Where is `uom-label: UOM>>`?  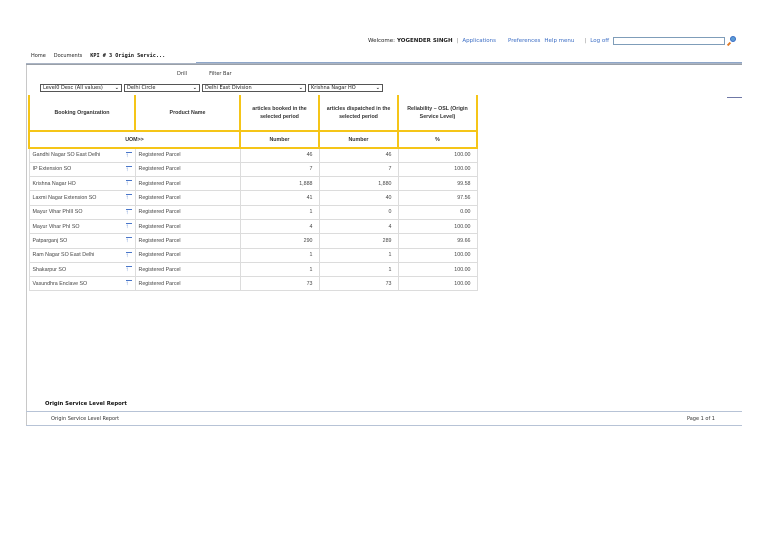 uom-label: UOM>> is located at coordinates (134, 140).